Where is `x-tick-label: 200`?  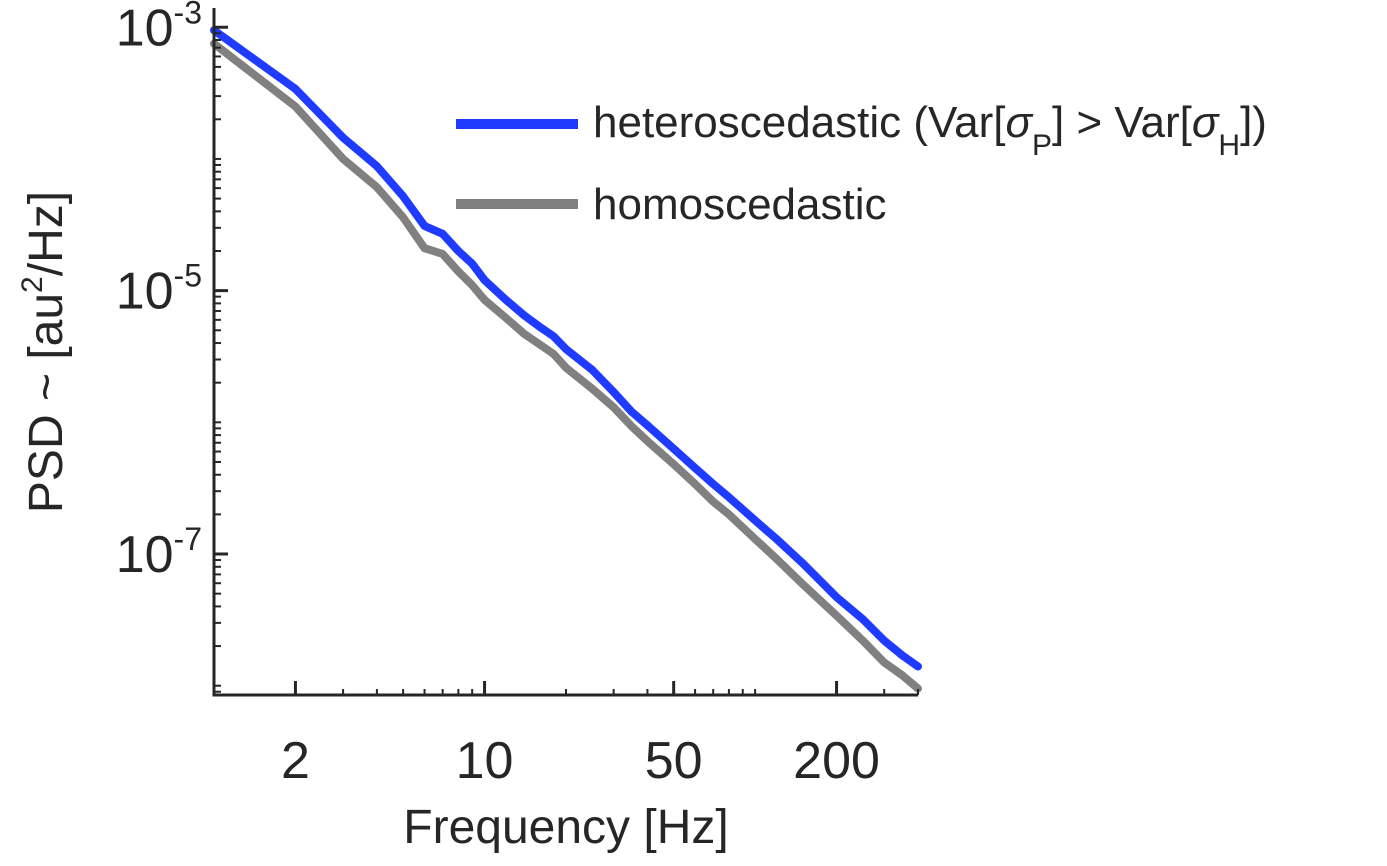
x-tick-label: 200 is located at coordinates (836, 761).